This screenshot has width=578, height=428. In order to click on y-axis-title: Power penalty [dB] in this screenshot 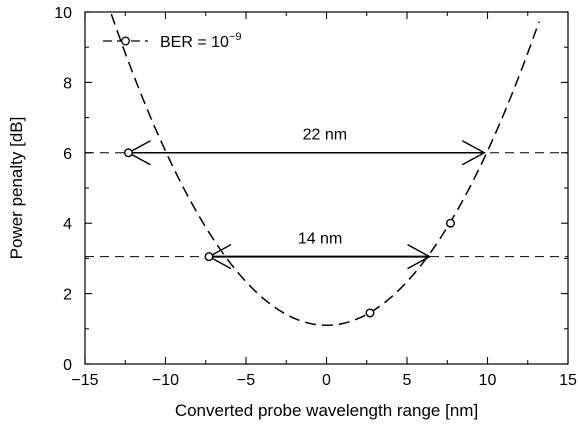, I will do `click(16, 188)`.